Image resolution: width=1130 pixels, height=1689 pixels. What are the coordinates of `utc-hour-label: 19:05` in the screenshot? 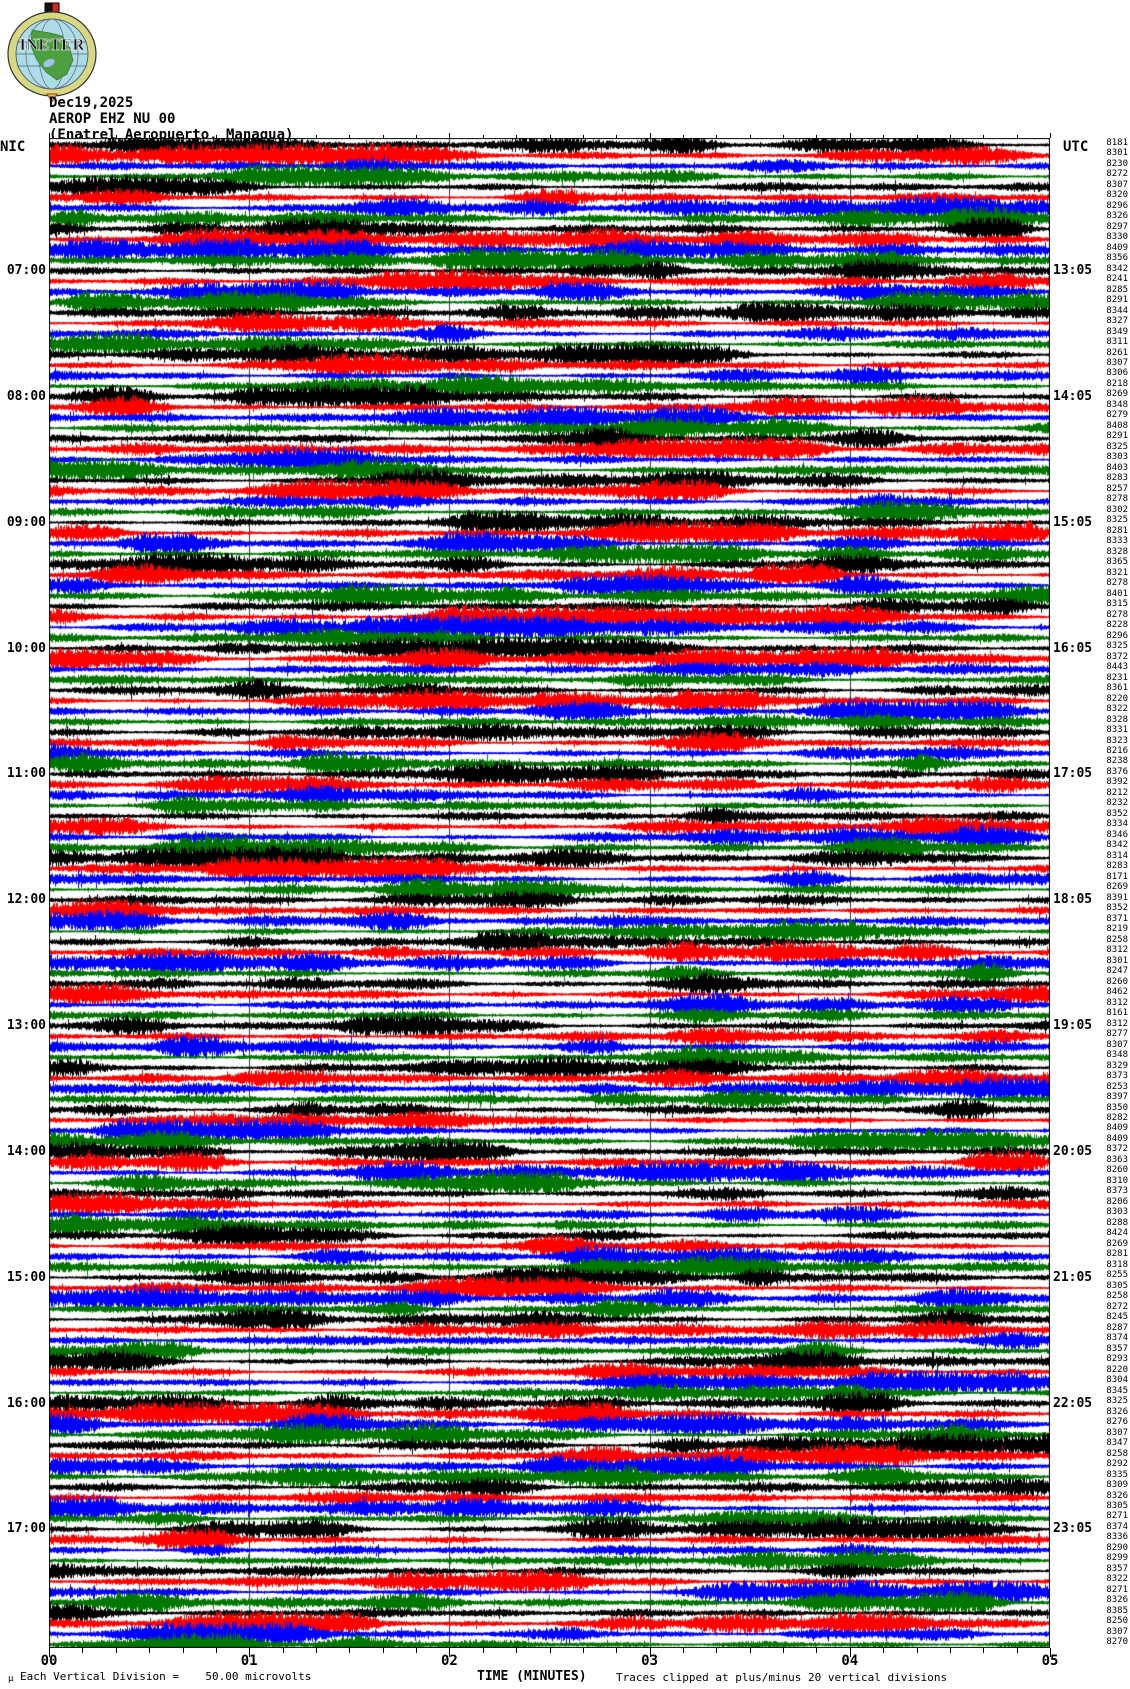 It's located at (1073, 1026).